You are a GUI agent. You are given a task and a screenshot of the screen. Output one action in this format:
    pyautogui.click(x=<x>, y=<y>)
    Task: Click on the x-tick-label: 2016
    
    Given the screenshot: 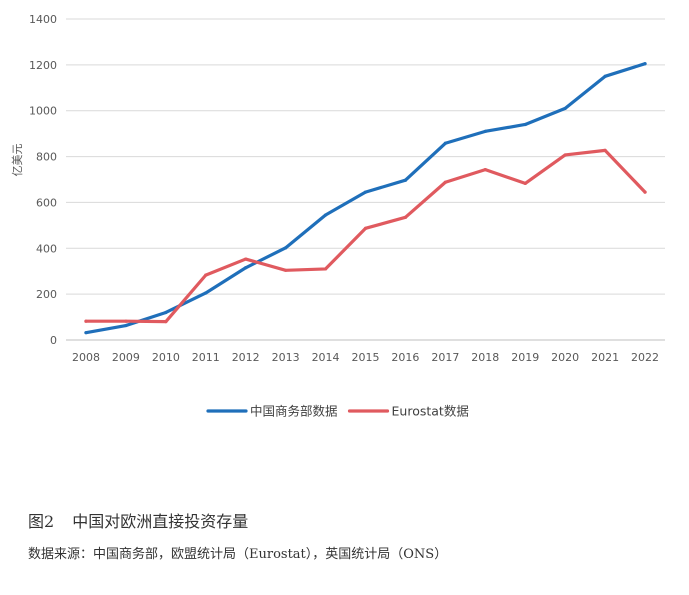 What is the action you would take?
    pyautogui.click(x=405, y=357)
    